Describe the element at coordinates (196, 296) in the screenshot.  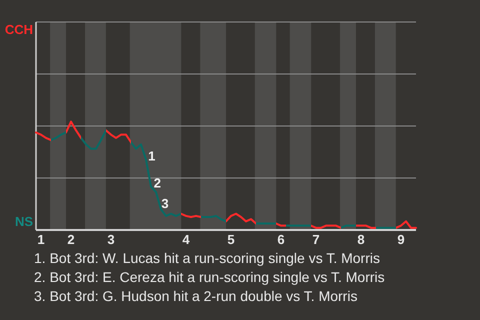
I see `text: 3. Bot 3rd: G. Hudson hit a 2-run double vs T. Morris` at that location.